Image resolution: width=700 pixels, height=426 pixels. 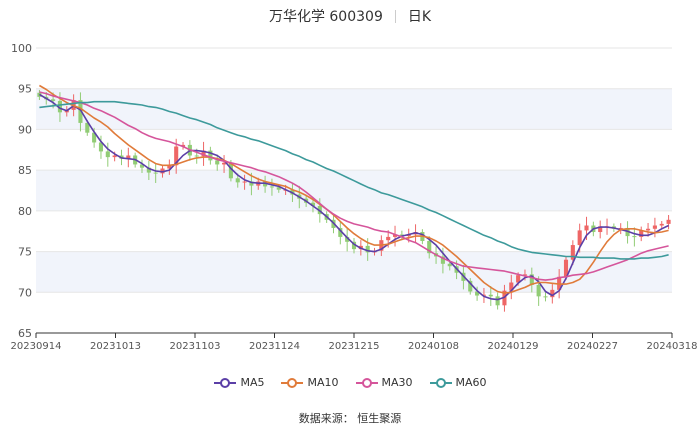 What do you see at coordinates (115, 346) in the screenshot?
I see `x-tick-label: 20231013` at bounding box center [115, 346].